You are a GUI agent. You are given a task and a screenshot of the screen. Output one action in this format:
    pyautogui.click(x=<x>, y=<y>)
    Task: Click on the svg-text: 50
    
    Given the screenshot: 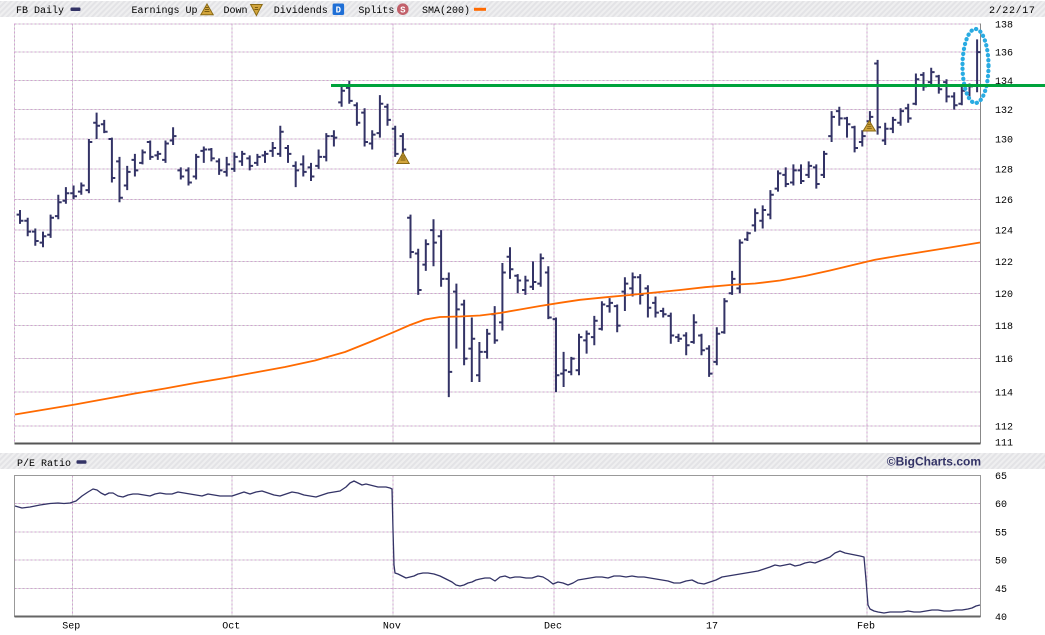 What is the action you would take?
    pyautogui.click(x=1001, y=562)
    